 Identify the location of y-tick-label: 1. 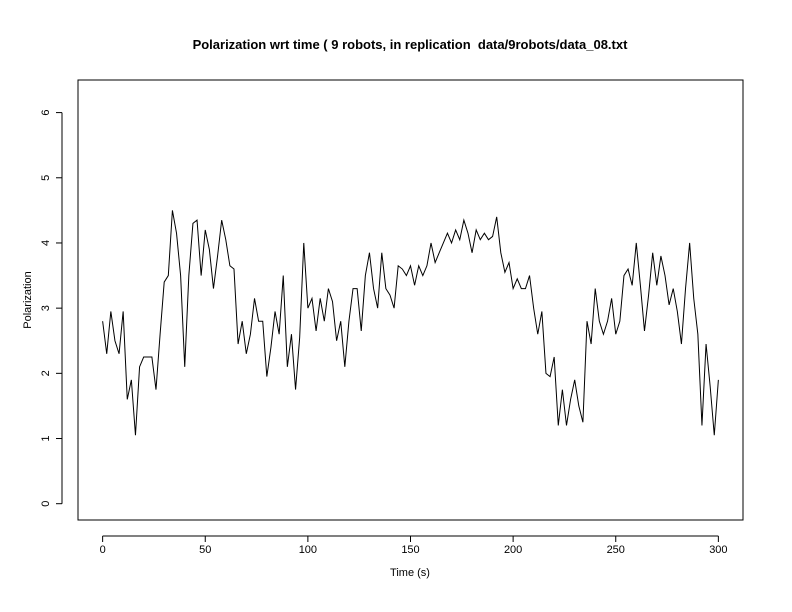
(46, 438).